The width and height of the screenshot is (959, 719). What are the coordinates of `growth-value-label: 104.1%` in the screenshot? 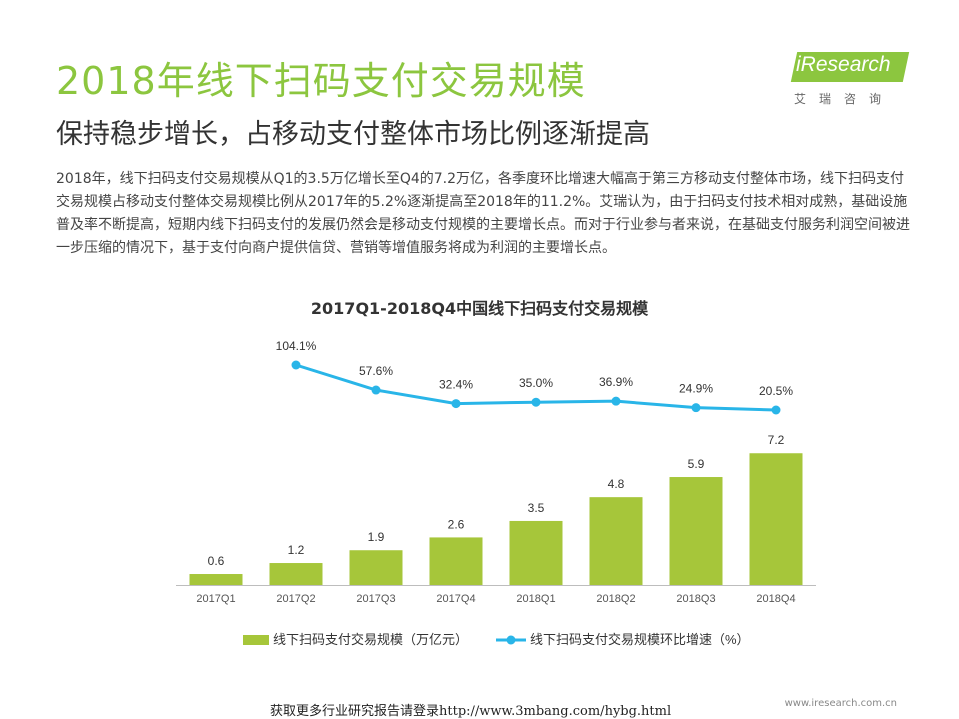 It's located at (296, 346).